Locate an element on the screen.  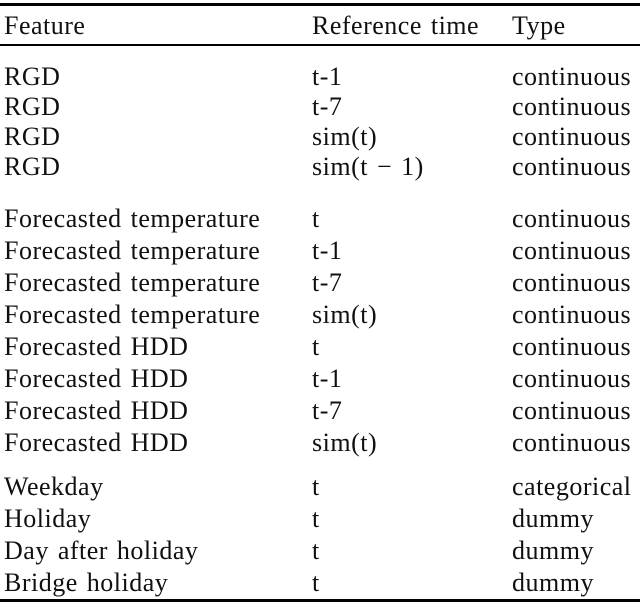
table-row: Forecasted temperature t-7 continuous is located at coordinates (320, 283).